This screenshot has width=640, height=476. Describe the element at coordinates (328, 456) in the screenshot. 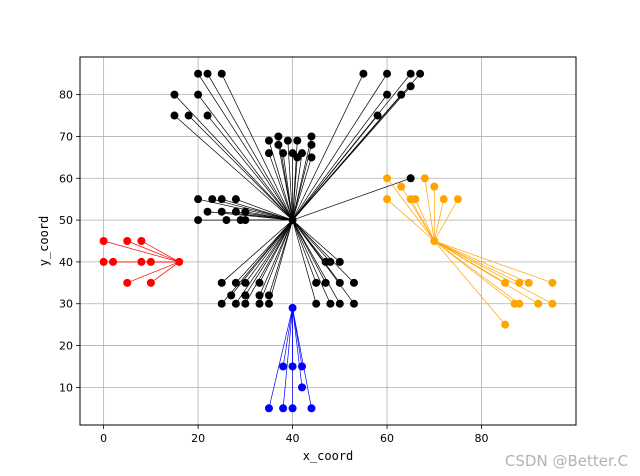

I see `x-axis-label: x_coord` at that location.